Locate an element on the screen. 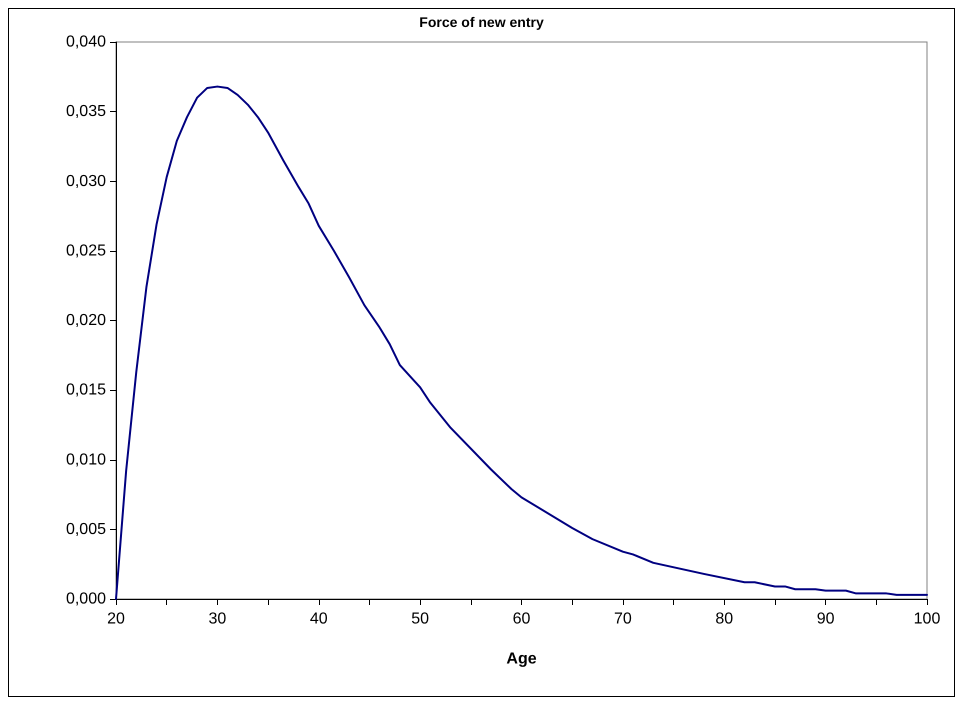 This screenshot has width=963, height=705. y-tick-label: 0,010 is located at coordinates (86, 459).